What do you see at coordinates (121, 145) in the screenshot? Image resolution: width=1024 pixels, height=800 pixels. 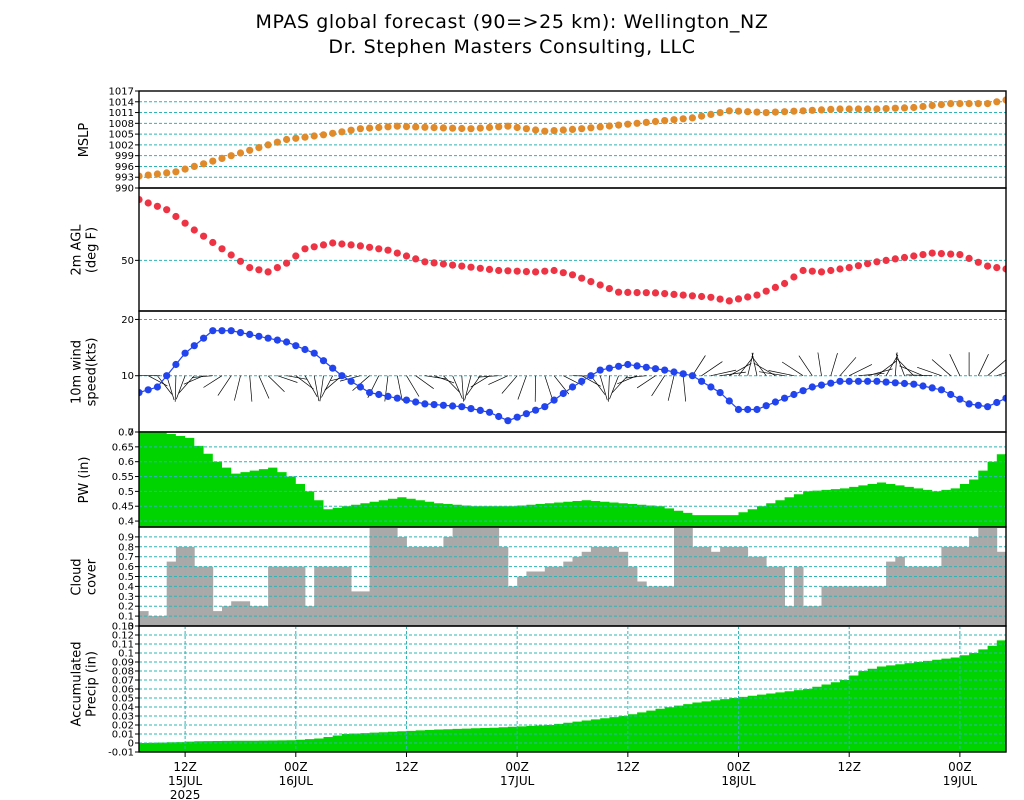 I see `mslp-ytick-label: 1002` at bounding box center [121, 145].